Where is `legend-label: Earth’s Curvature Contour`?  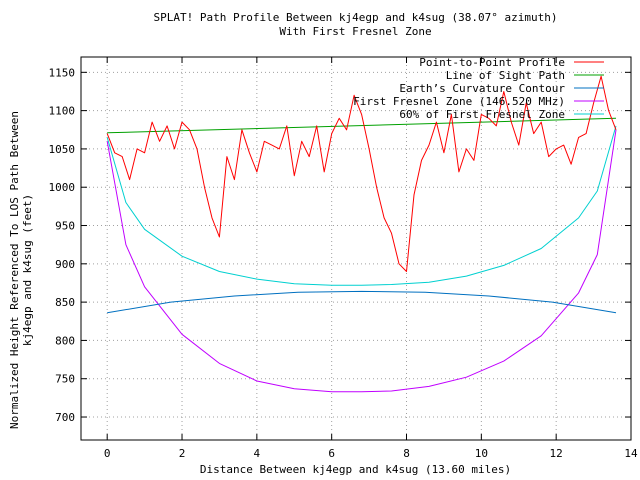
legend-label: Earth’s Curvature Contour is located at coordinates (482, 88).